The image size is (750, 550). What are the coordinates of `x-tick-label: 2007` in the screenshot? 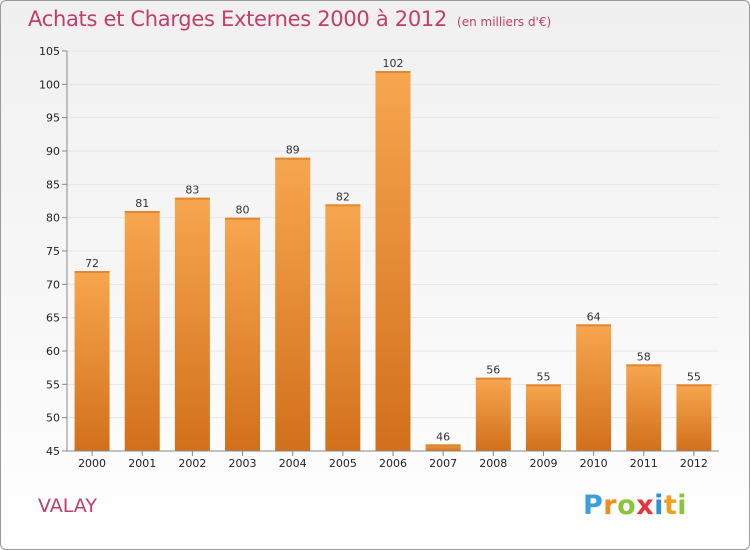 It's located at (443, 463).